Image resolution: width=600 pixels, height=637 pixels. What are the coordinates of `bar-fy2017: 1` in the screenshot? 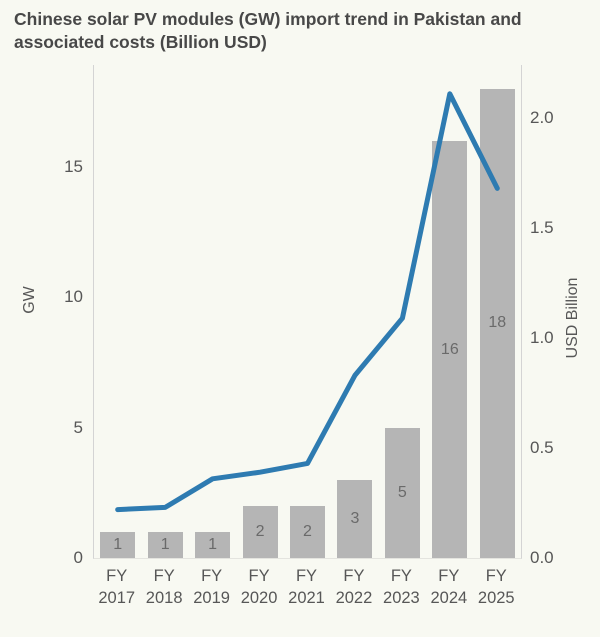 It's located at (118, 544).